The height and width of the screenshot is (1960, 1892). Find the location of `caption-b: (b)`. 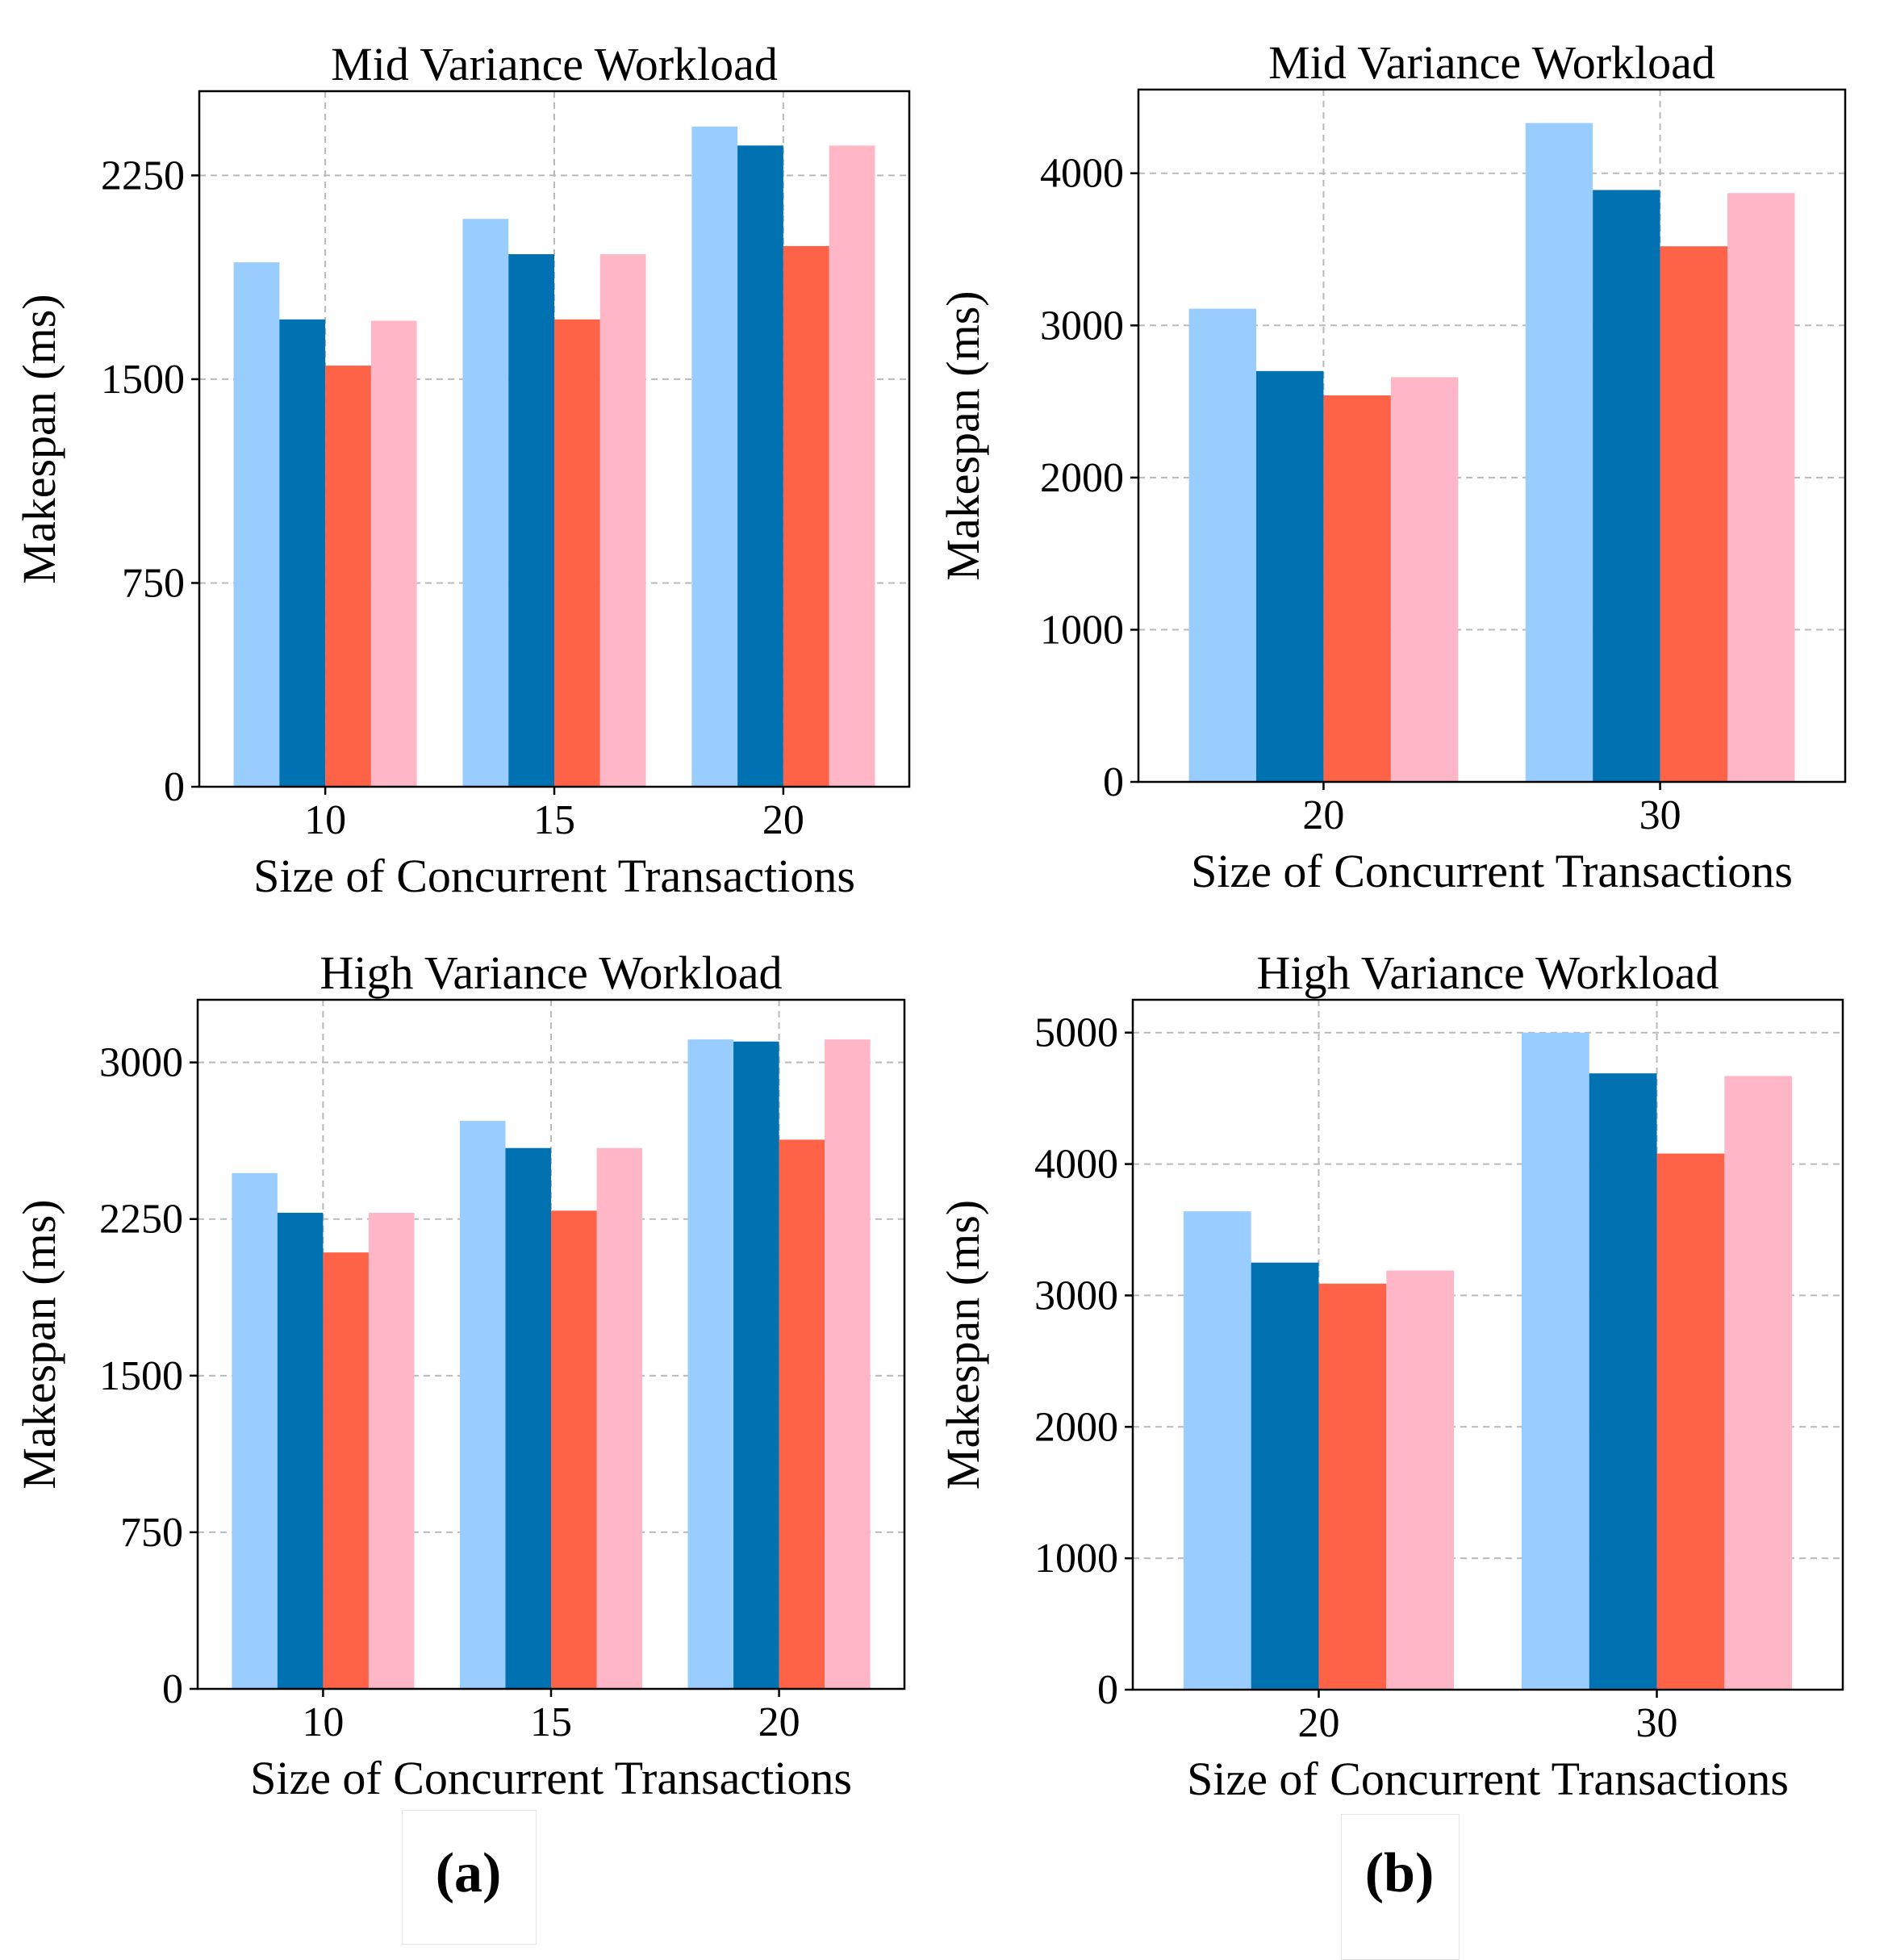

caption-b: (b) is located at coordinates (1399, 1873).